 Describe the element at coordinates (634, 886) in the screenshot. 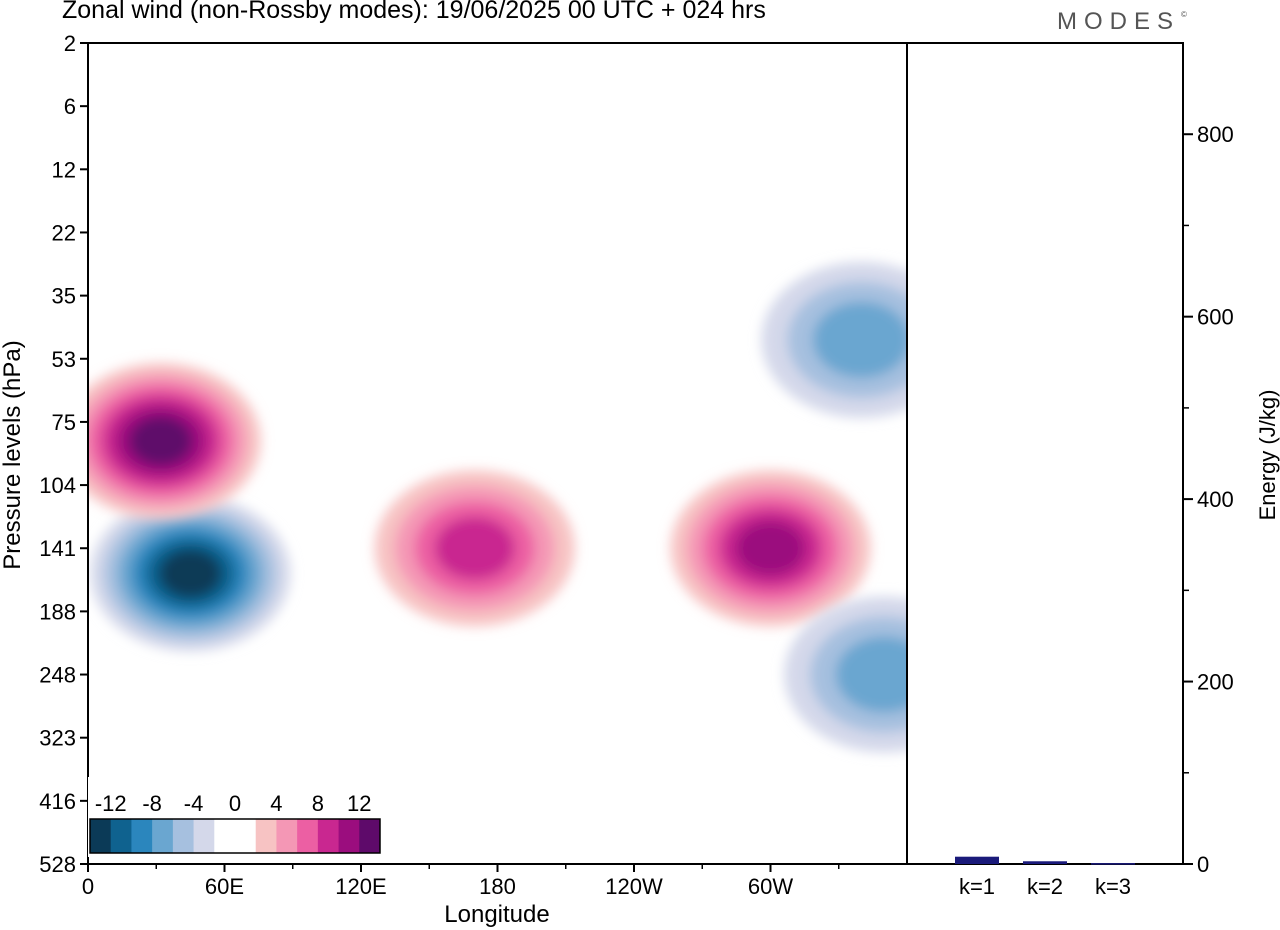

I see `x-tick-label: 120W` at that location.